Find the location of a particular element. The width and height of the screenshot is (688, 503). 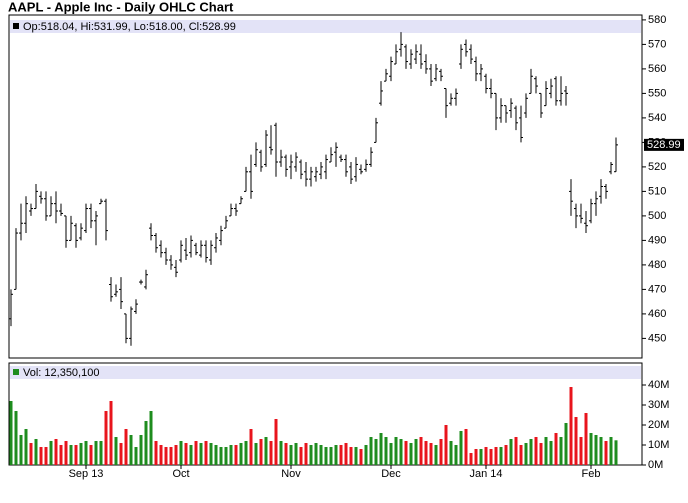

y-tick-label: 20M is located at coordinates (658, 425).